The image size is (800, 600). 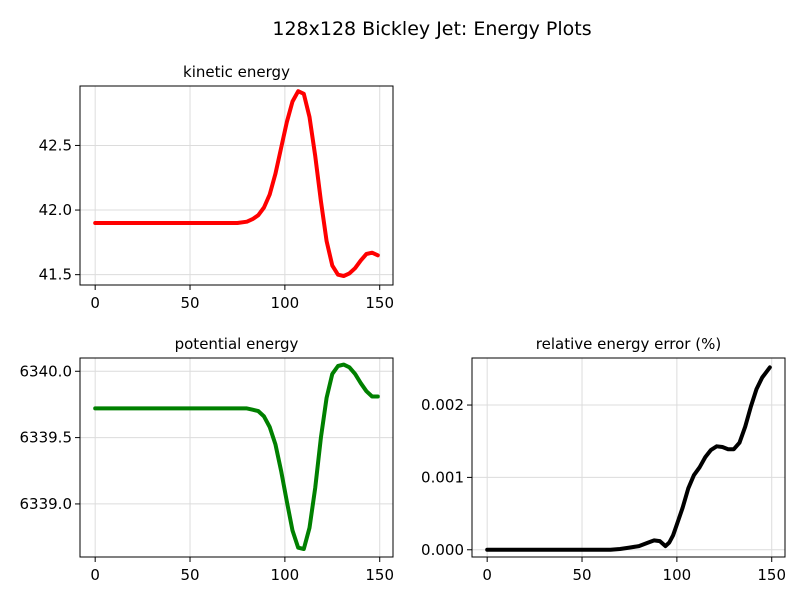 I want to click on figure-title: 128x128 Bickley Jet: Energy Plots, so click(x=431, y=29).